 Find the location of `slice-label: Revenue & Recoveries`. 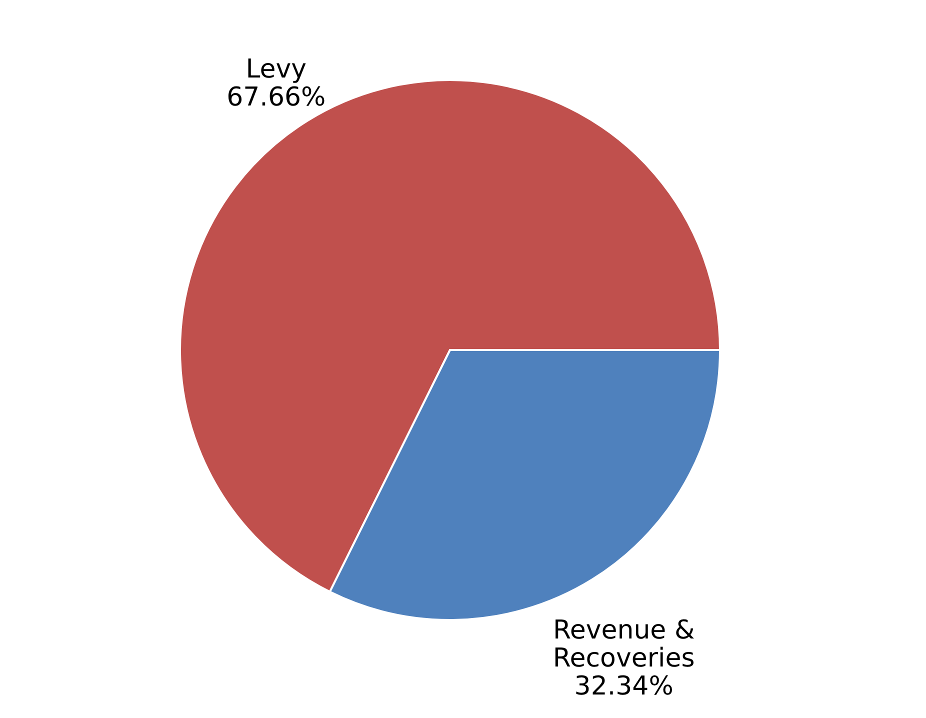

slice-label: Revenue & Recoveries is located at coordinates (623, 645).